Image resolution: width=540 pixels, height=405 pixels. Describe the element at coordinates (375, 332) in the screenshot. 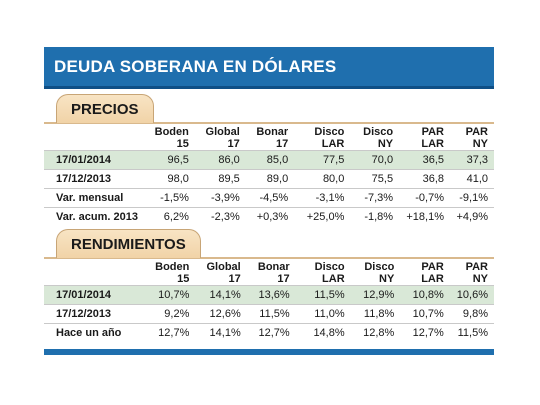

I see `table-cell: 12,8%` at that location.